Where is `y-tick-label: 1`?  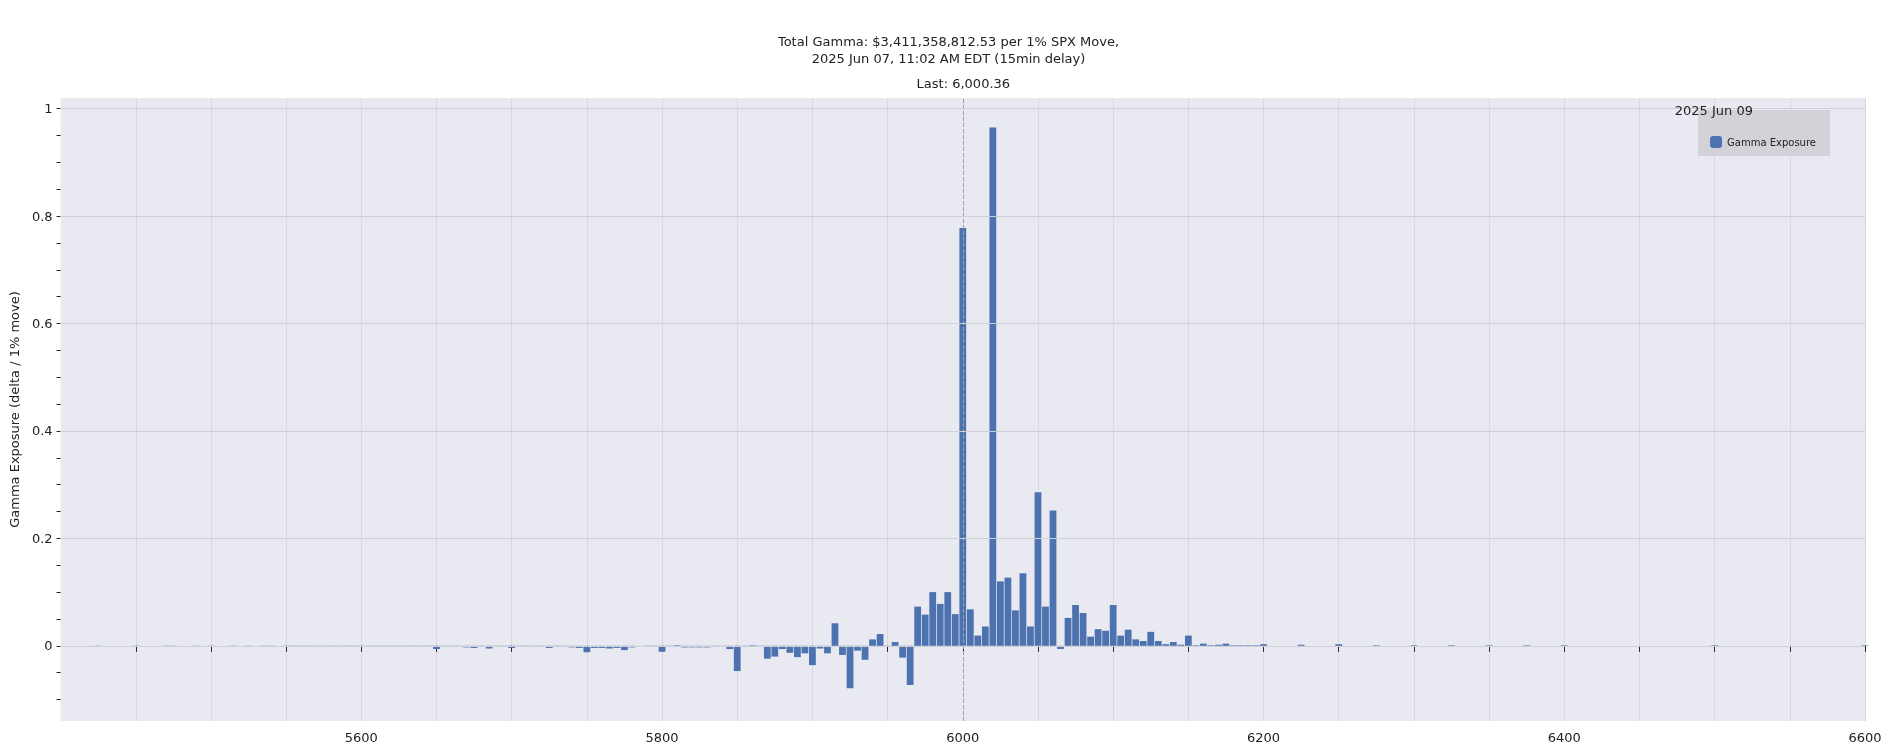 y-tick-label: 1 is located at coordinates (48, 109).